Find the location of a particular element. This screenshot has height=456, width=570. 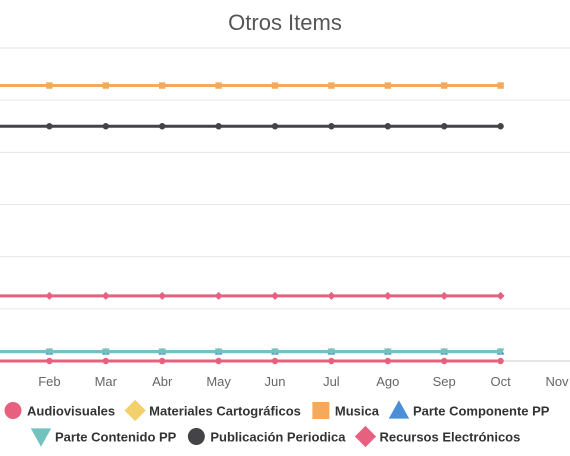

legend-label: Musica is located at coordinates (357, 411).